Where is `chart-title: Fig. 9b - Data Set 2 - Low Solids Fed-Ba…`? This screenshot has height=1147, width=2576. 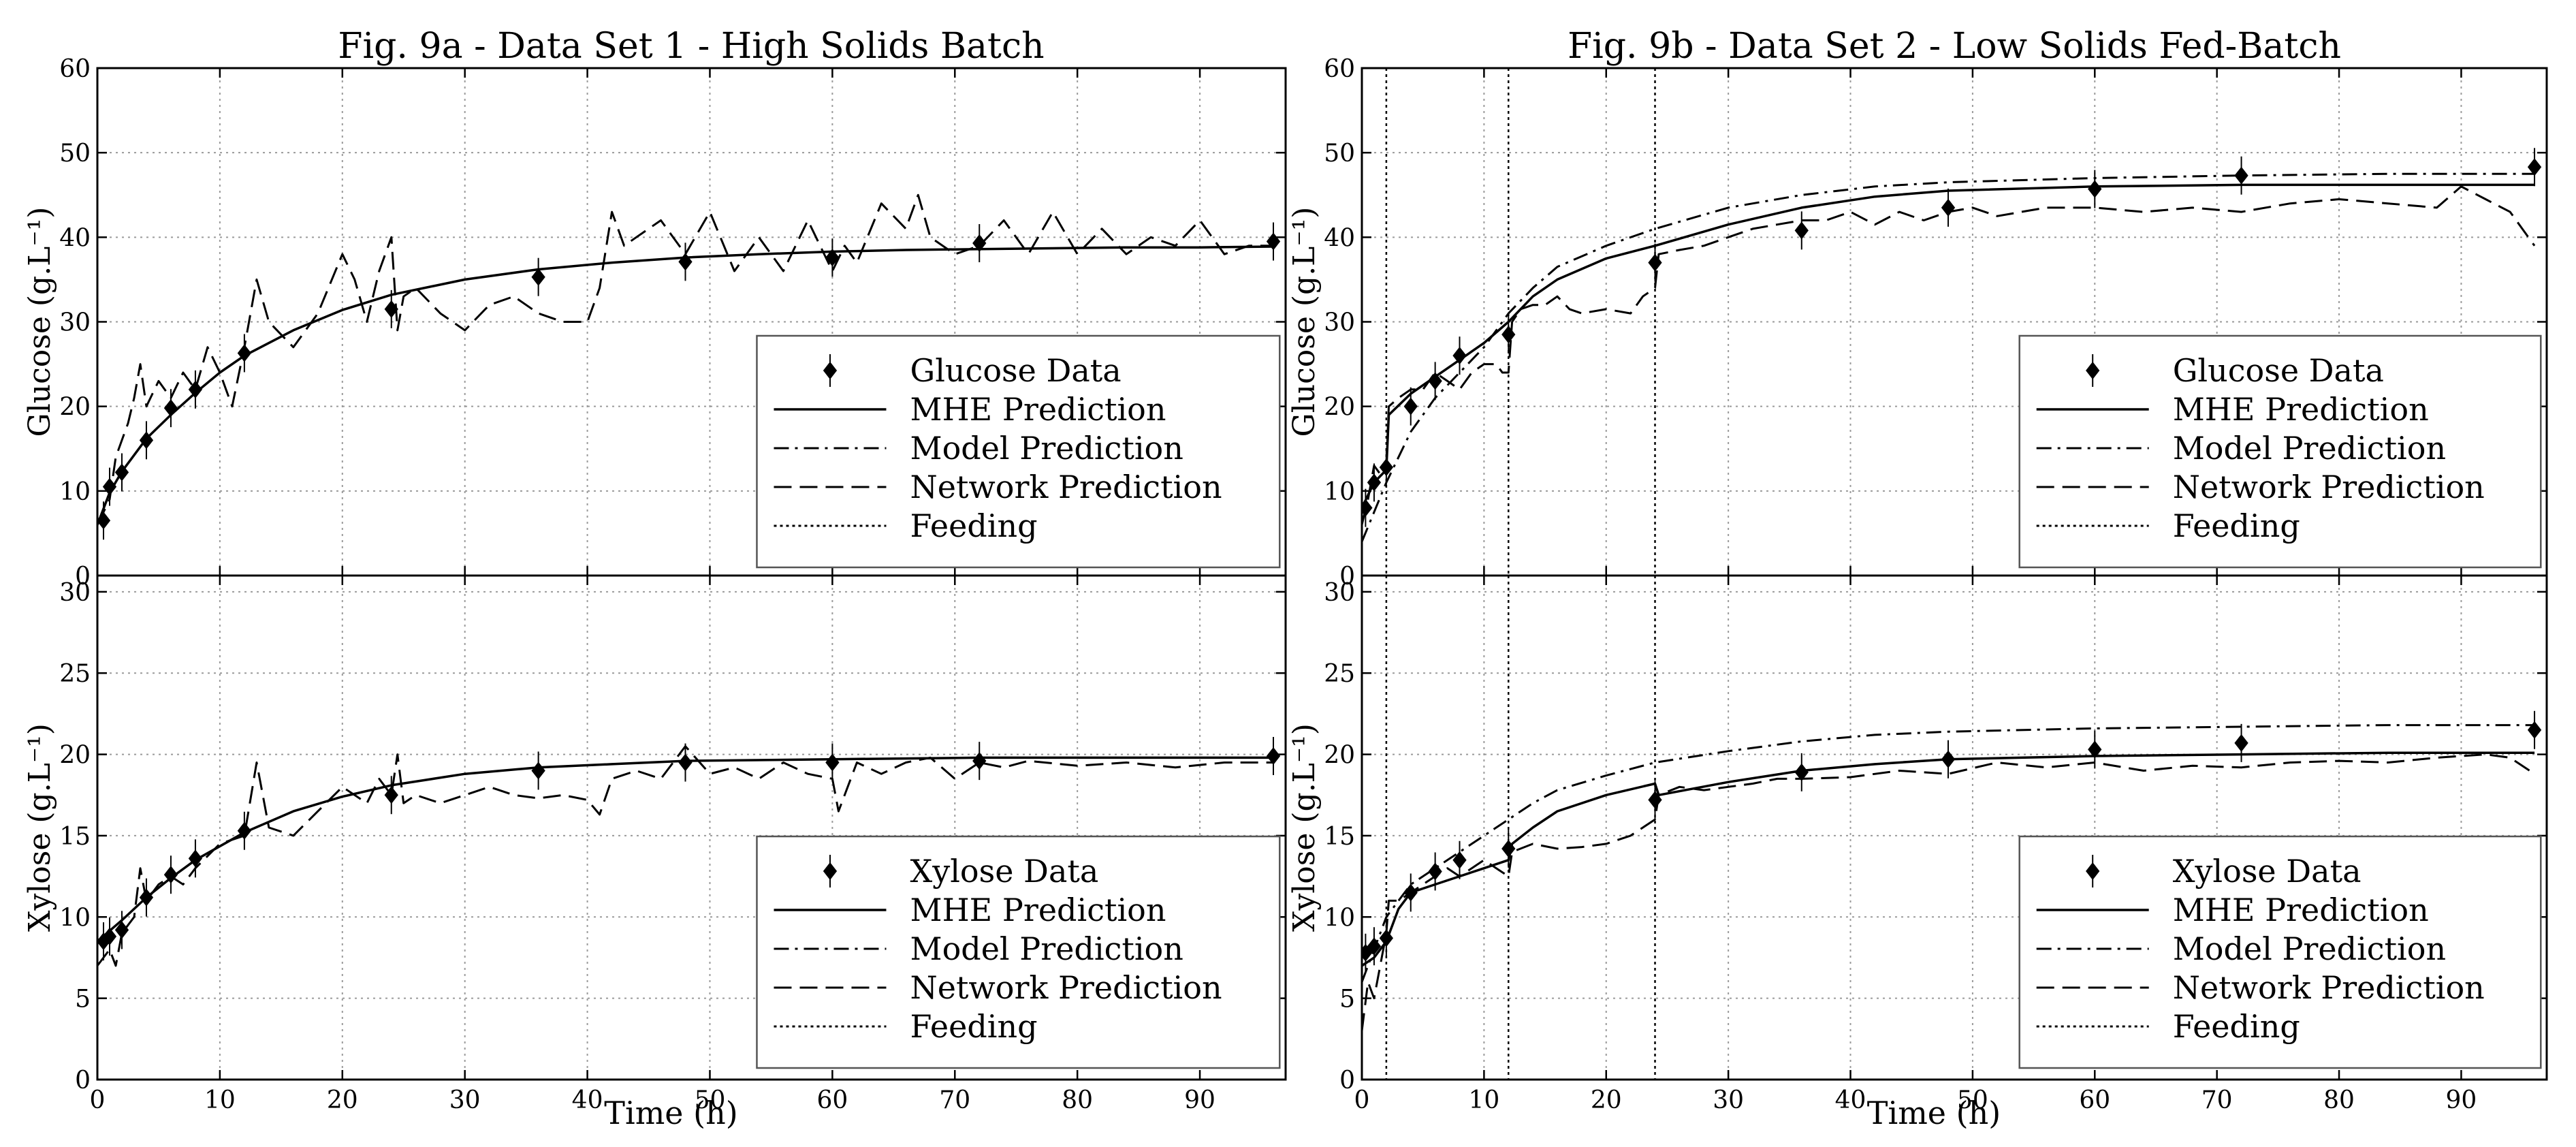 chart-title: Fig. 9b - Data Set 2 - Low Solids Fed-Ba… is located at coordinates (1954, 46).